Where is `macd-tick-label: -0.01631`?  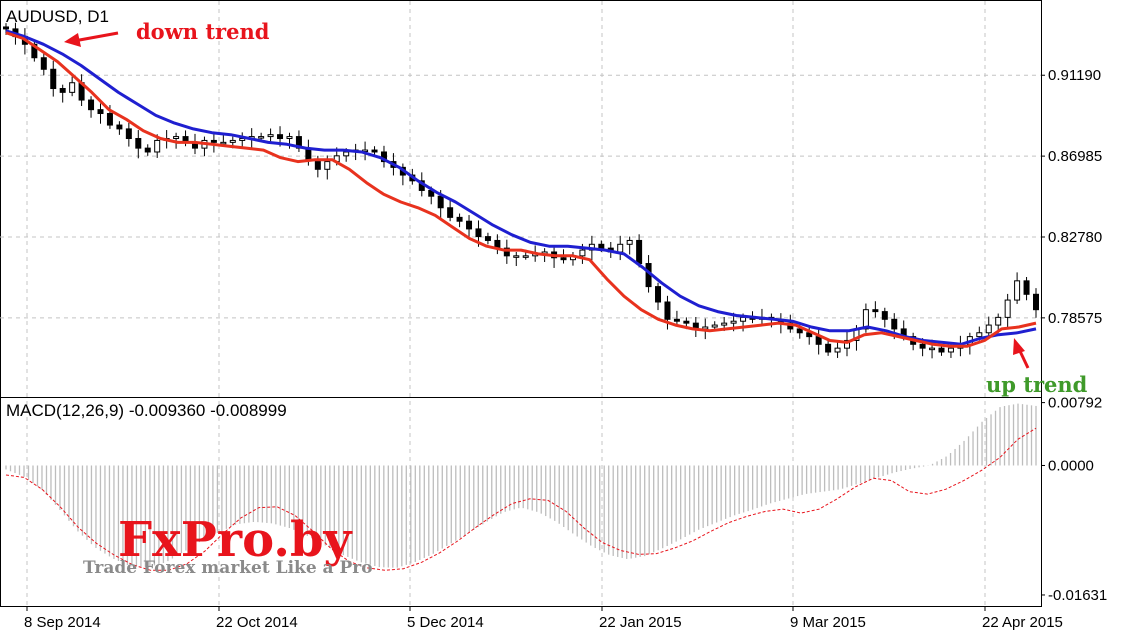 macd-tick-label: -0.01631 is located at coordinates (1077, 595).